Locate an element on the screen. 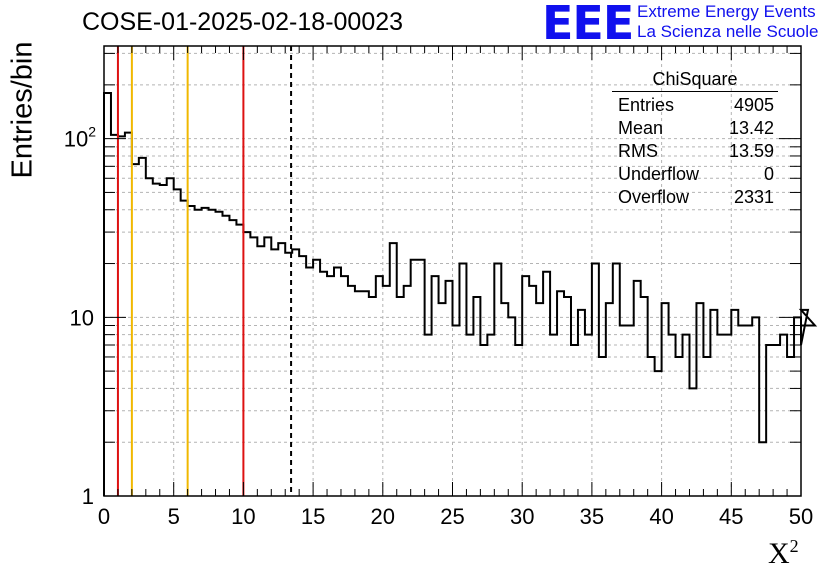 Image resolution: width=836 pixels, height=572 pixels. y-axis-label: Entries/bin is located at coordinates (22, 110).